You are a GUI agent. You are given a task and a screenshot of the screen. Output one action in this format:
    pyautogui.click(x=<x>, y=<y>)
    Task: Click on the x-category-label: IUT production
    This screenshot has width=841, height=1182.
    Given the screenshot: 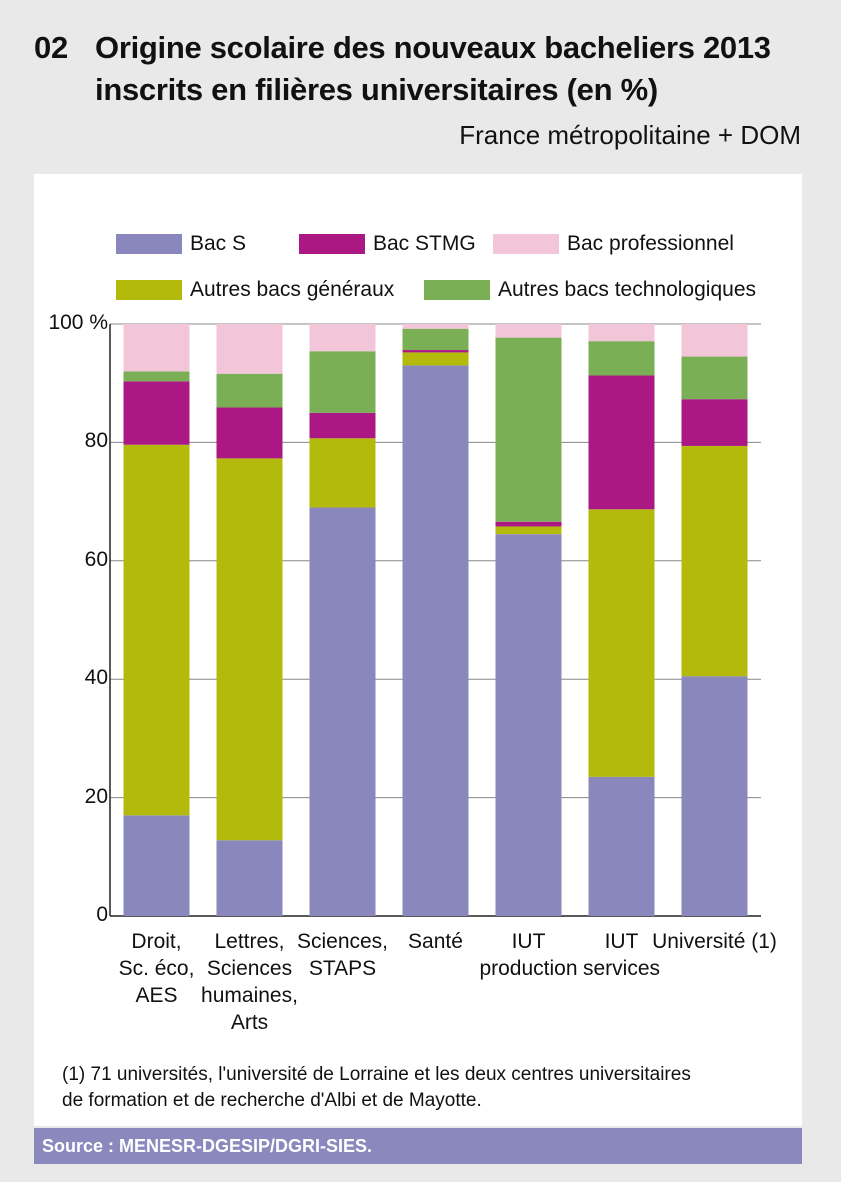 What is the action you would take?
    pyautogui.click(x=528, y=955)
    